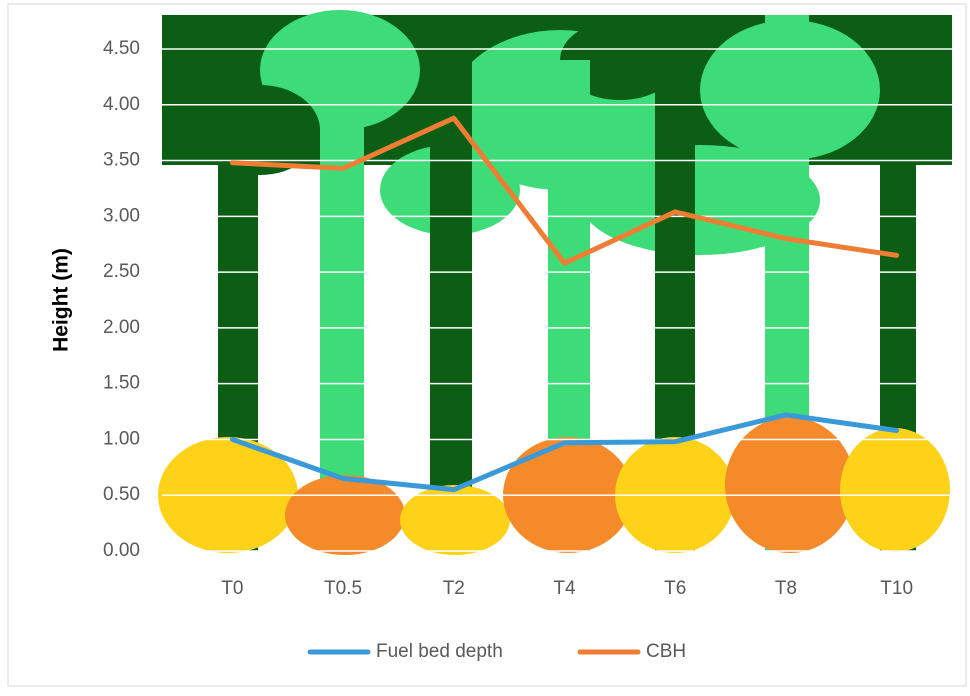 The image size is (970, 696). What do you see at coordinates (121, 383) in the screenshot?
I see `y-tick-label: 1.50` at bounding box center [121, 383].